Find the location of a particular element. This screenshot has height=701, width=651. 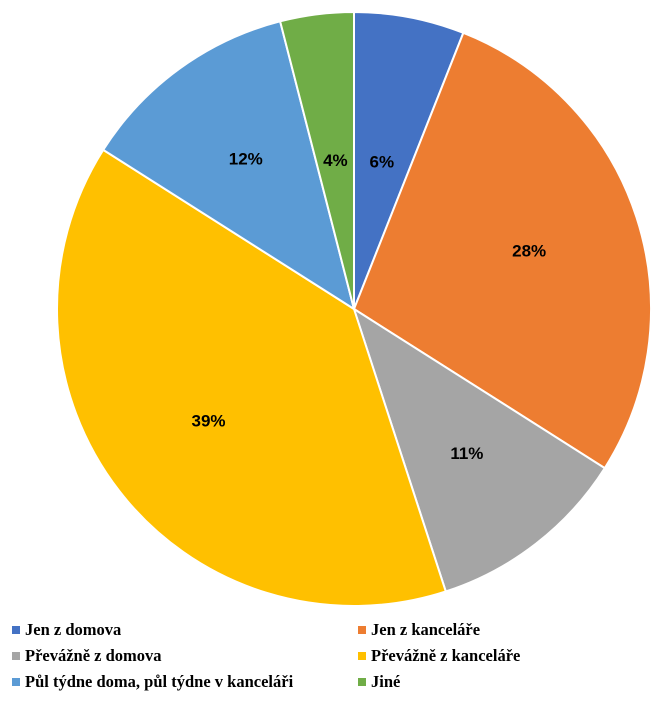

data-label-3: 39% is located at coordinates (208, 420).